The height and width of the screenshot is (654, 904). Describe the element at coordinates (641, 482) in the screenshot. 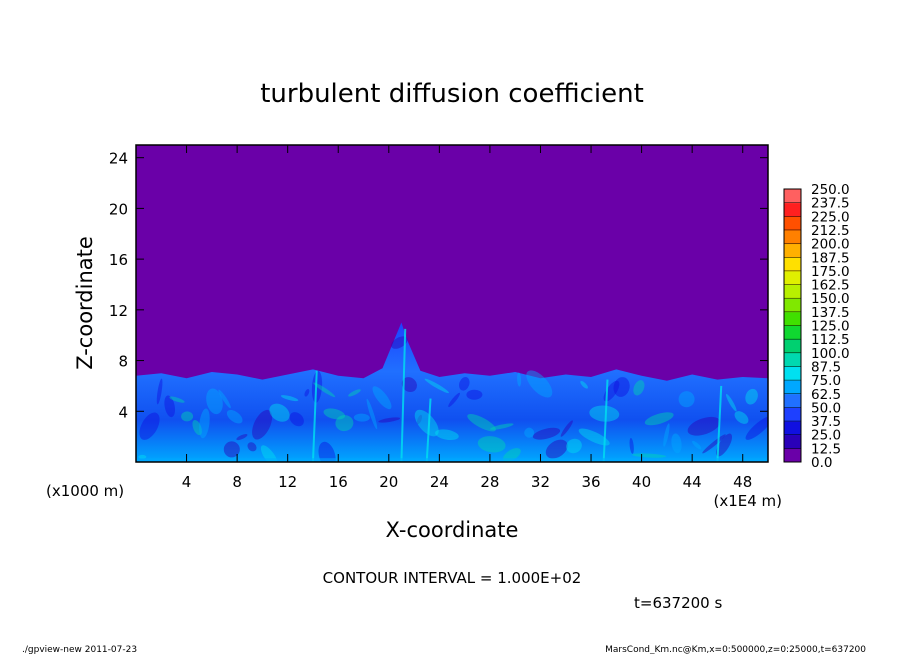

I see `x-tick-label: 40` at that location.